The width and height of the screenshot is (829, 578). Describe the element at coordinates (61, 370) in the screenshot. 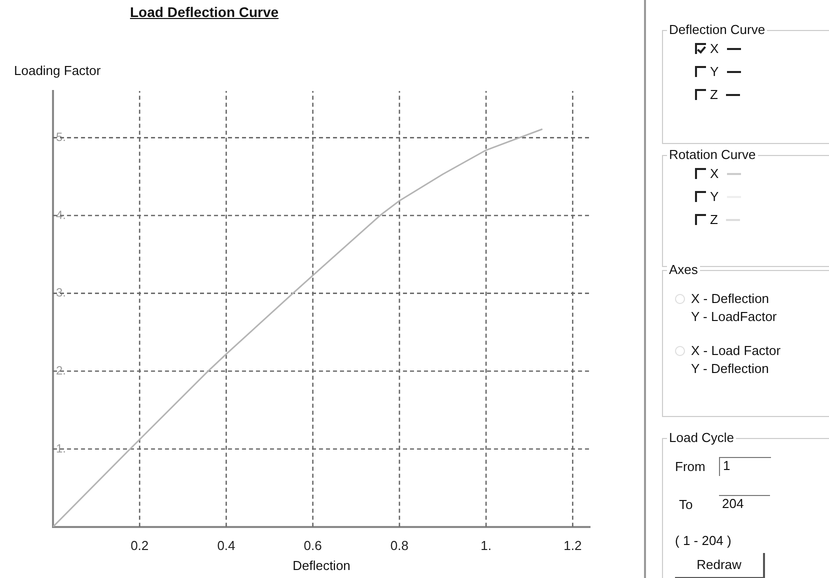

I see `y-tick-label: 2.` at that location.